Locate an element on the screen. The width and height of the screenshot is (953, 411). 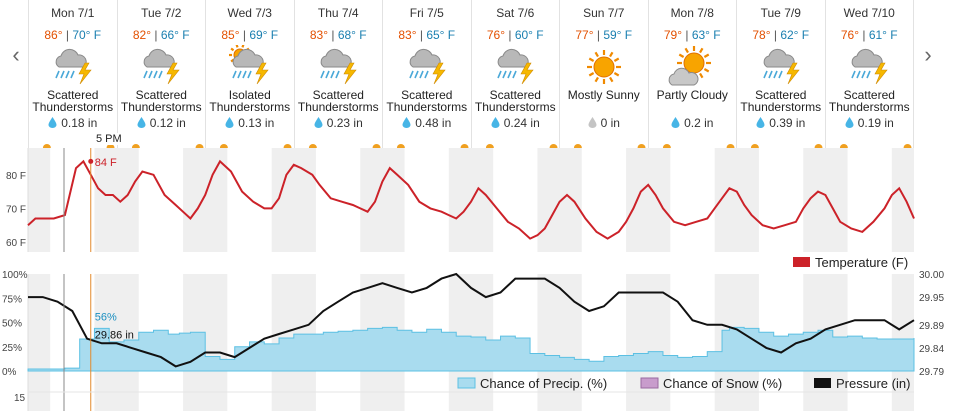
low-temp: 62° F is located at coordinates (795, 35).